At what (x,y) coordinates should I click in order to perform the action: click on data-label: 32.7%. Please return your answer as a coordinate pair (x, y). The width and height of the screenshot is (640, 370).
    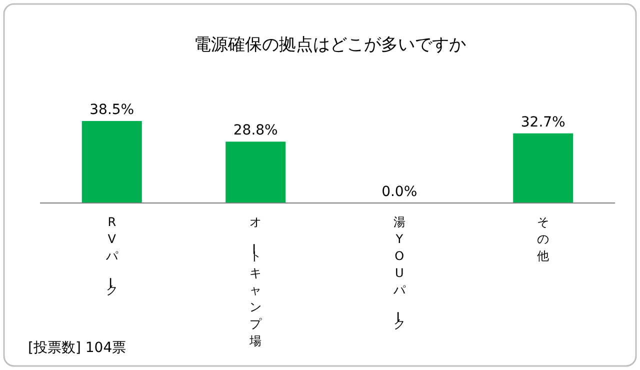
    Looking at the image, I should click on (543, 122).